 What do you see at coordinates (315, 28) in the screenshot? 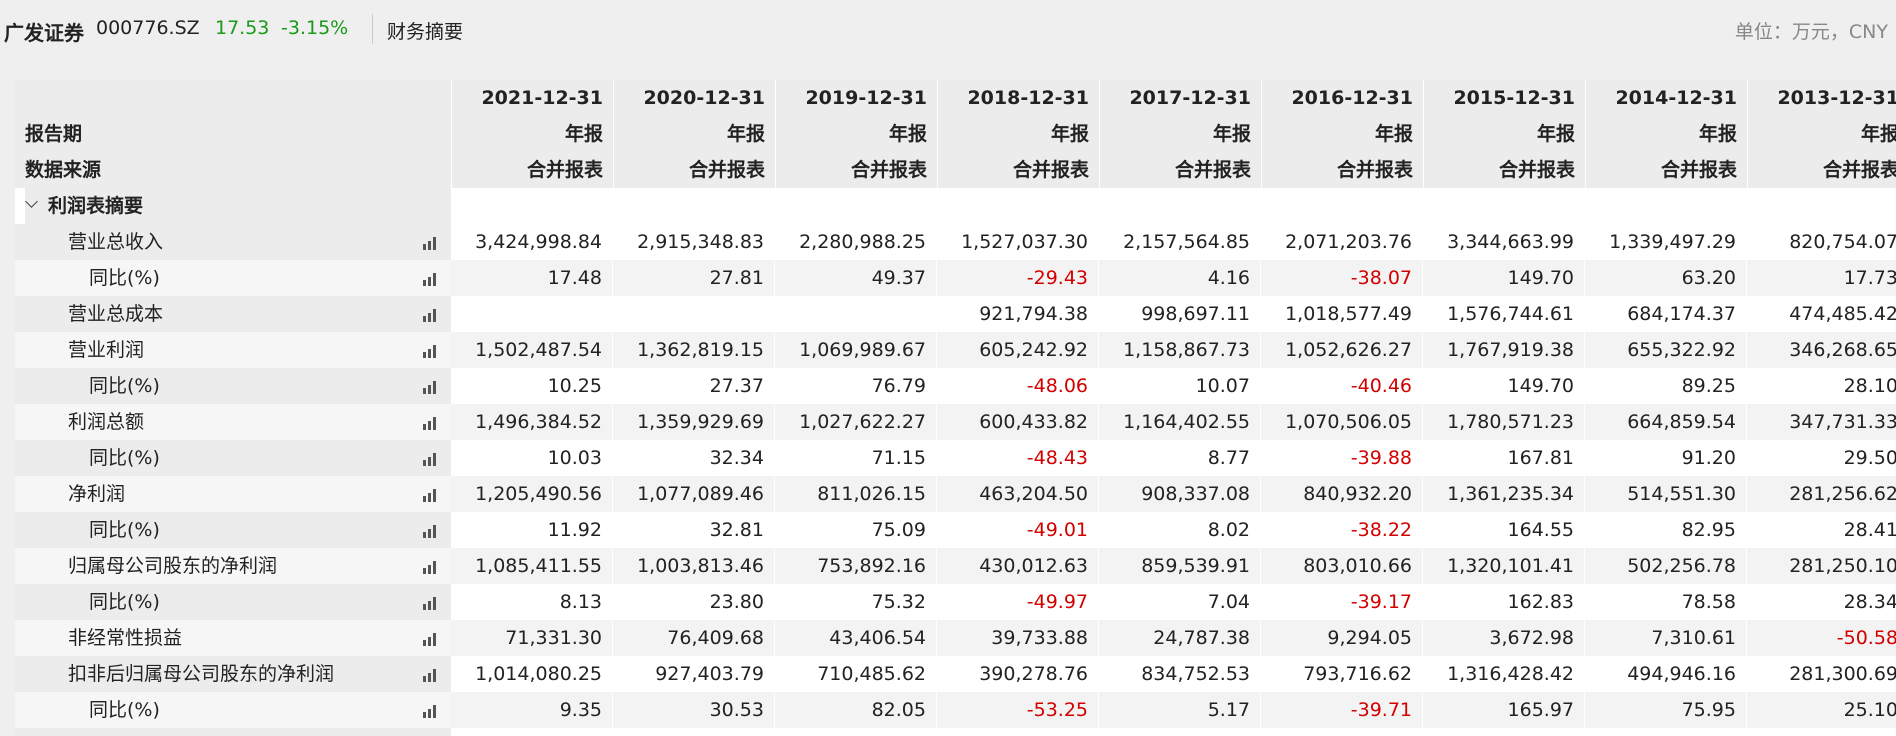
I see `change: -3.15%` at bounding box center [315, 28].